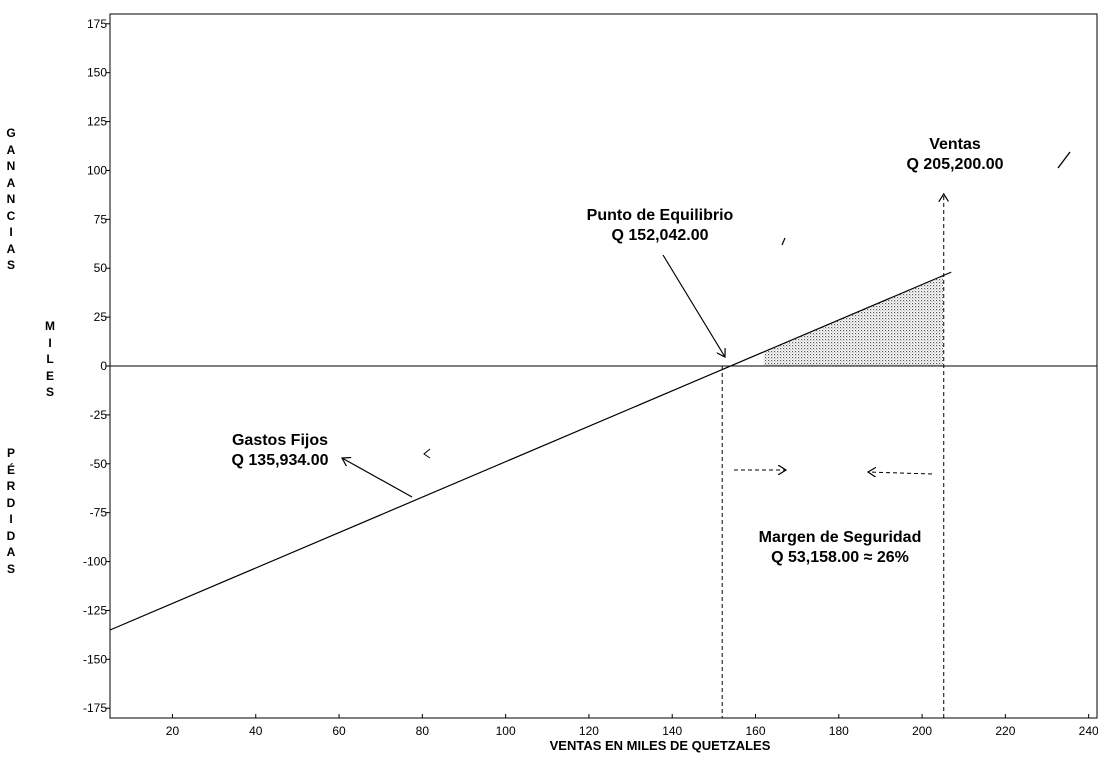  What do you see at coordinates (280, 440) in the screenshot?
I see `fixed-costs-title: Gastos Fijos` at bounding box center [280, 440].